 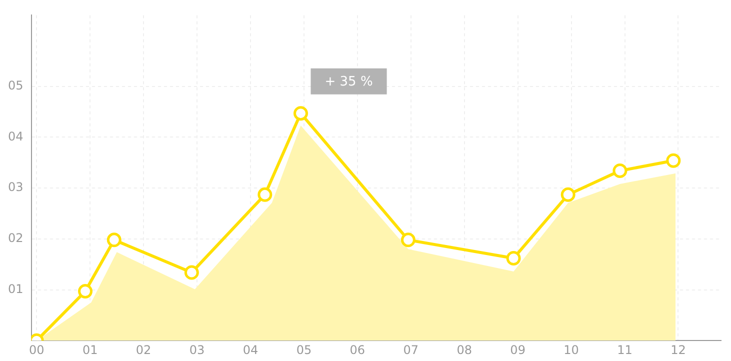 I want to click on x-tick-label: 10, so click(x=571, y=349).